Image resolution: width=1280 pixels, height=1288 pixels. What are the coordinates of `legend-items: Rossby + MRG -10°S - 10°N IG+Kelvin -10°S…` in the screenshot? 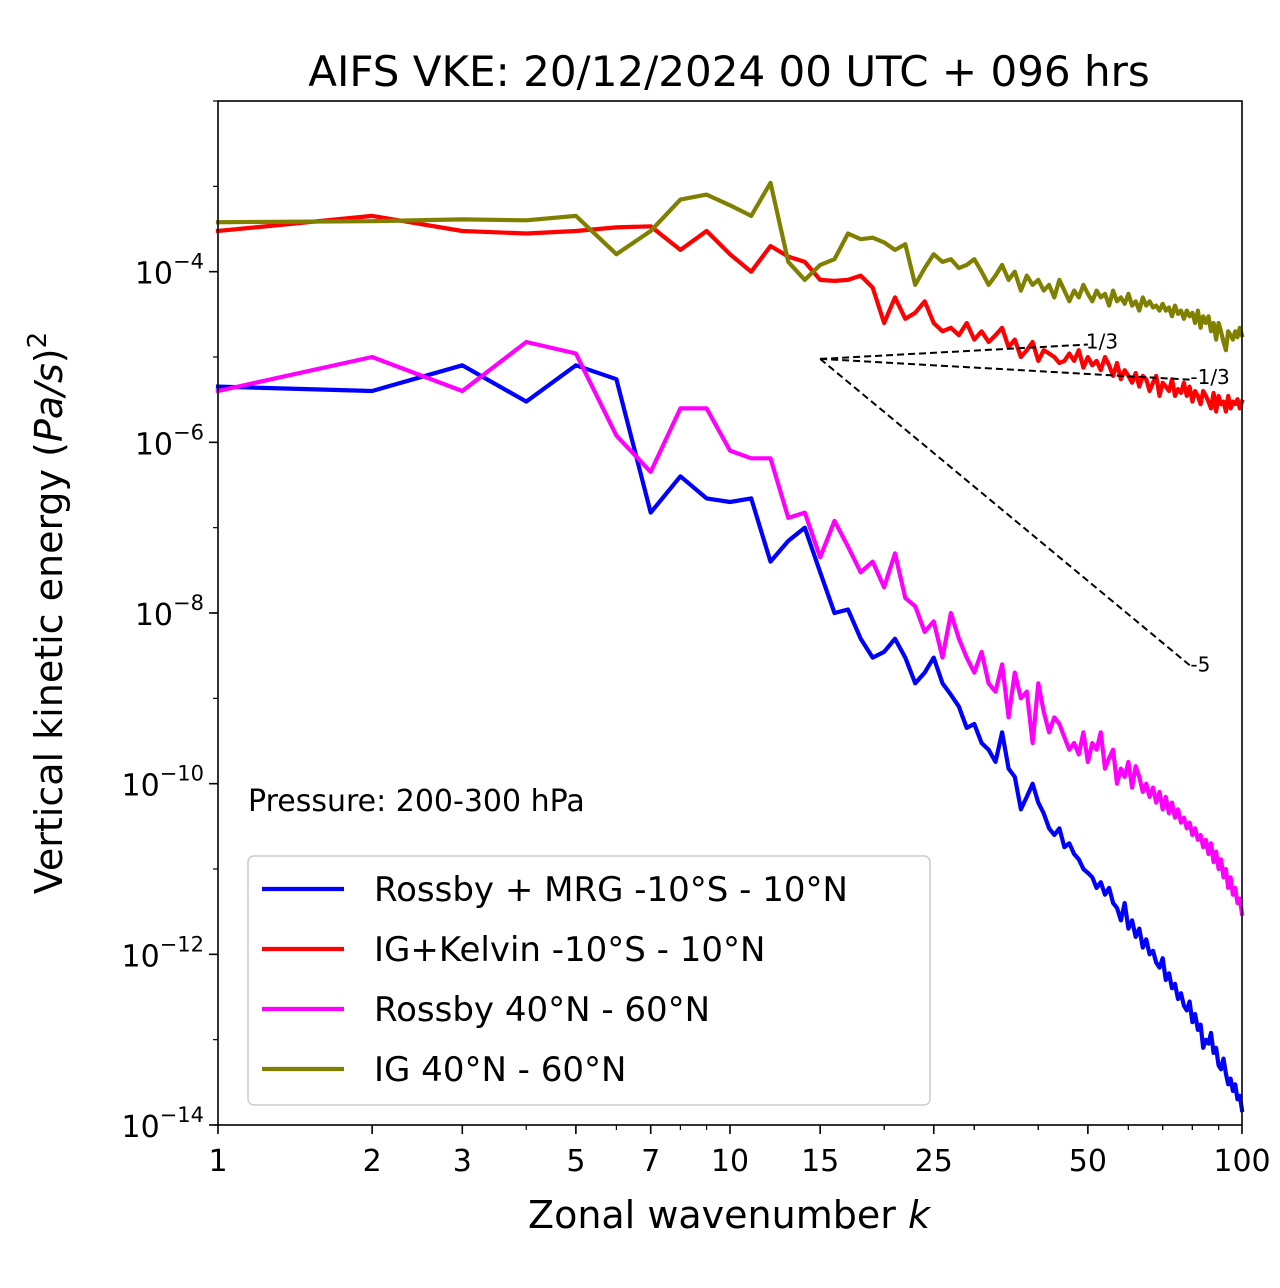 It's located at (555, 980).